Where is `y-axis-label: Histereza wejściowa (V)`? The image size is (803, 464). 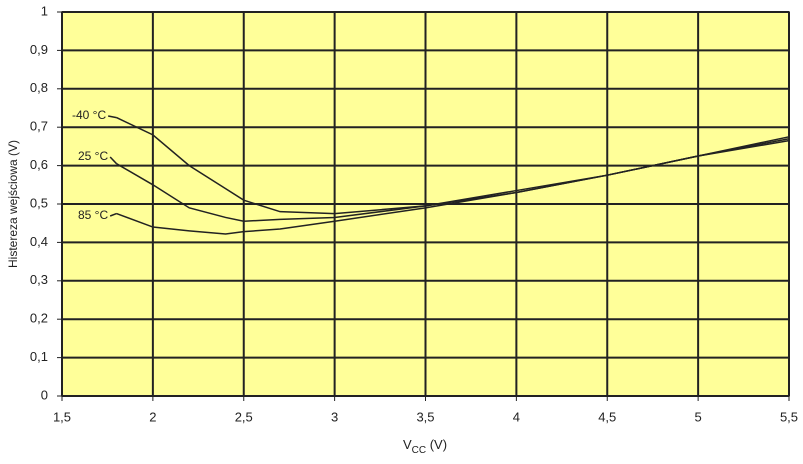 y-axis-label: Histereza wejściowa (V) is located at coordinates (13, 204).